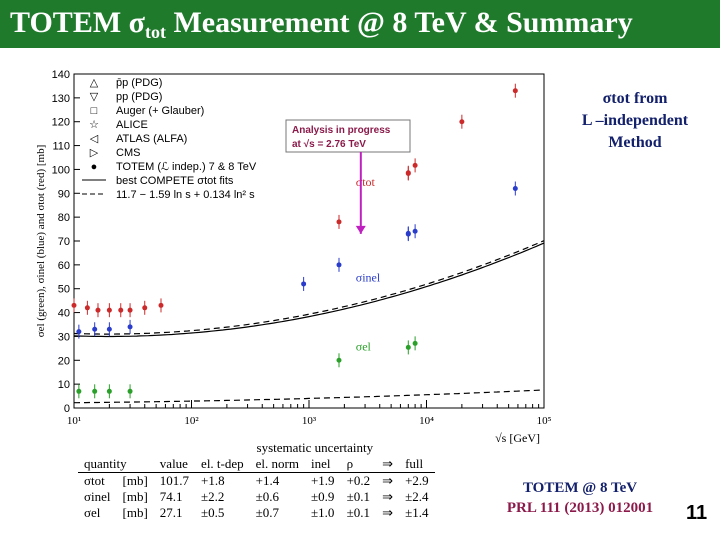 The image size is (720, 540). What do you see at coordinates (94, 139) in the screenshot?
I see `legend-symbol: ◁` at bounding box center [94, 139].